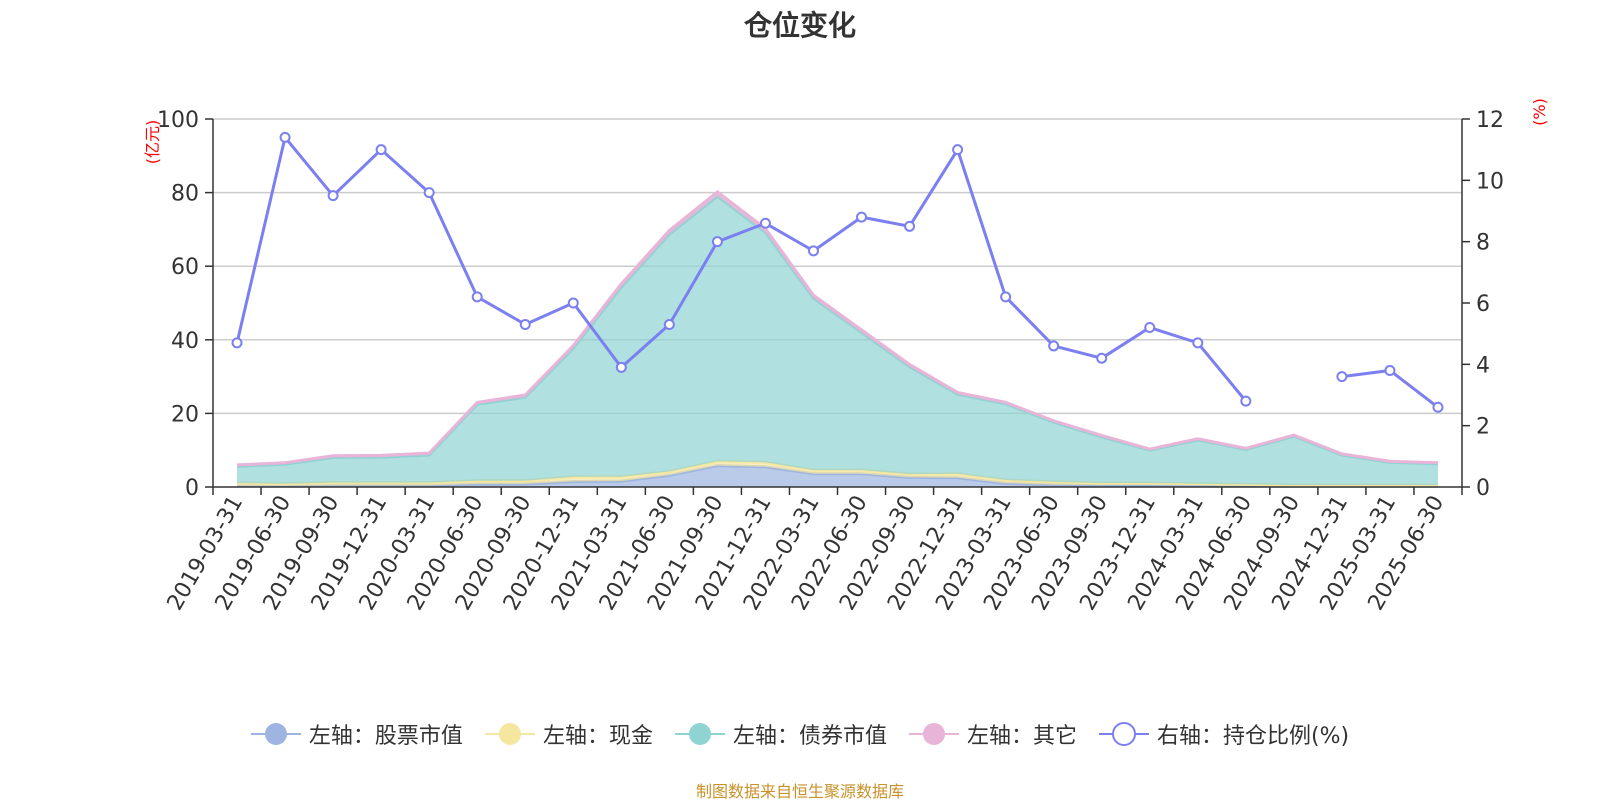 This screenshot has height=802, width=1600. I want to click on right-tick-label-1: 2, so click(1483, 427).